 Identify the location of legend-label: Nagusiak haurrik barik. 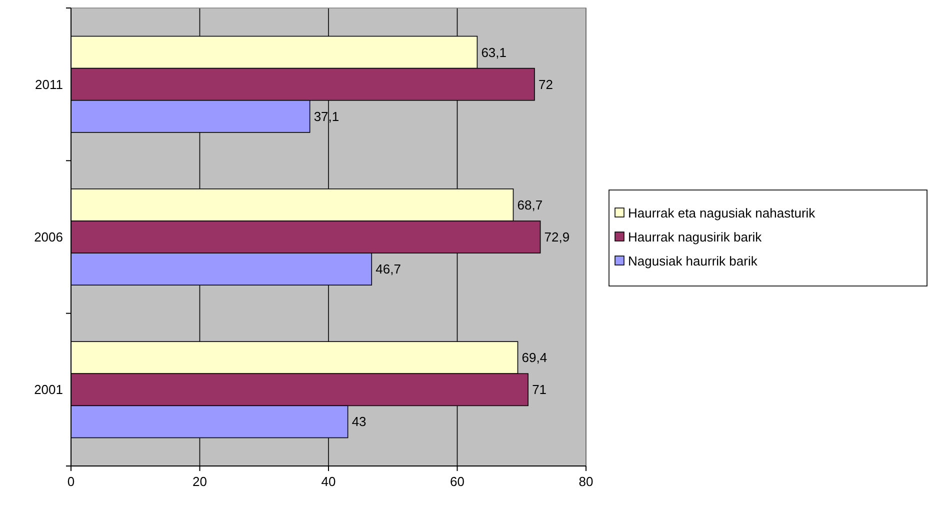
(693, 261).